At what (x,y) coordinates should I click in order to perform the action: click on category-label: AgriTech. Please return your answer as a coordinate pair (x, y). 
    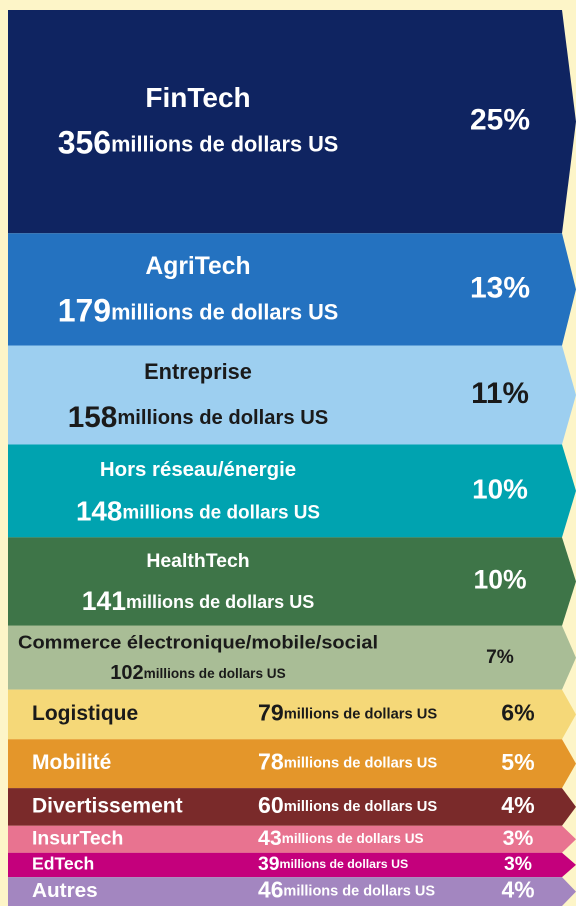
    Looking at the image, I should click on (197, 266).